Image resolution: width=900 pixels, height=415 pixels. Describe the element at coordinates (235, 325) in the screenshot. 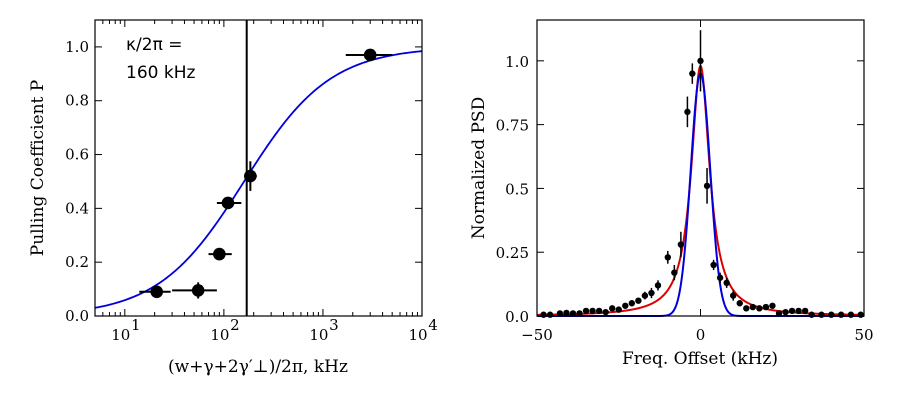

I see `x-tick-exponent: 2` at that location.